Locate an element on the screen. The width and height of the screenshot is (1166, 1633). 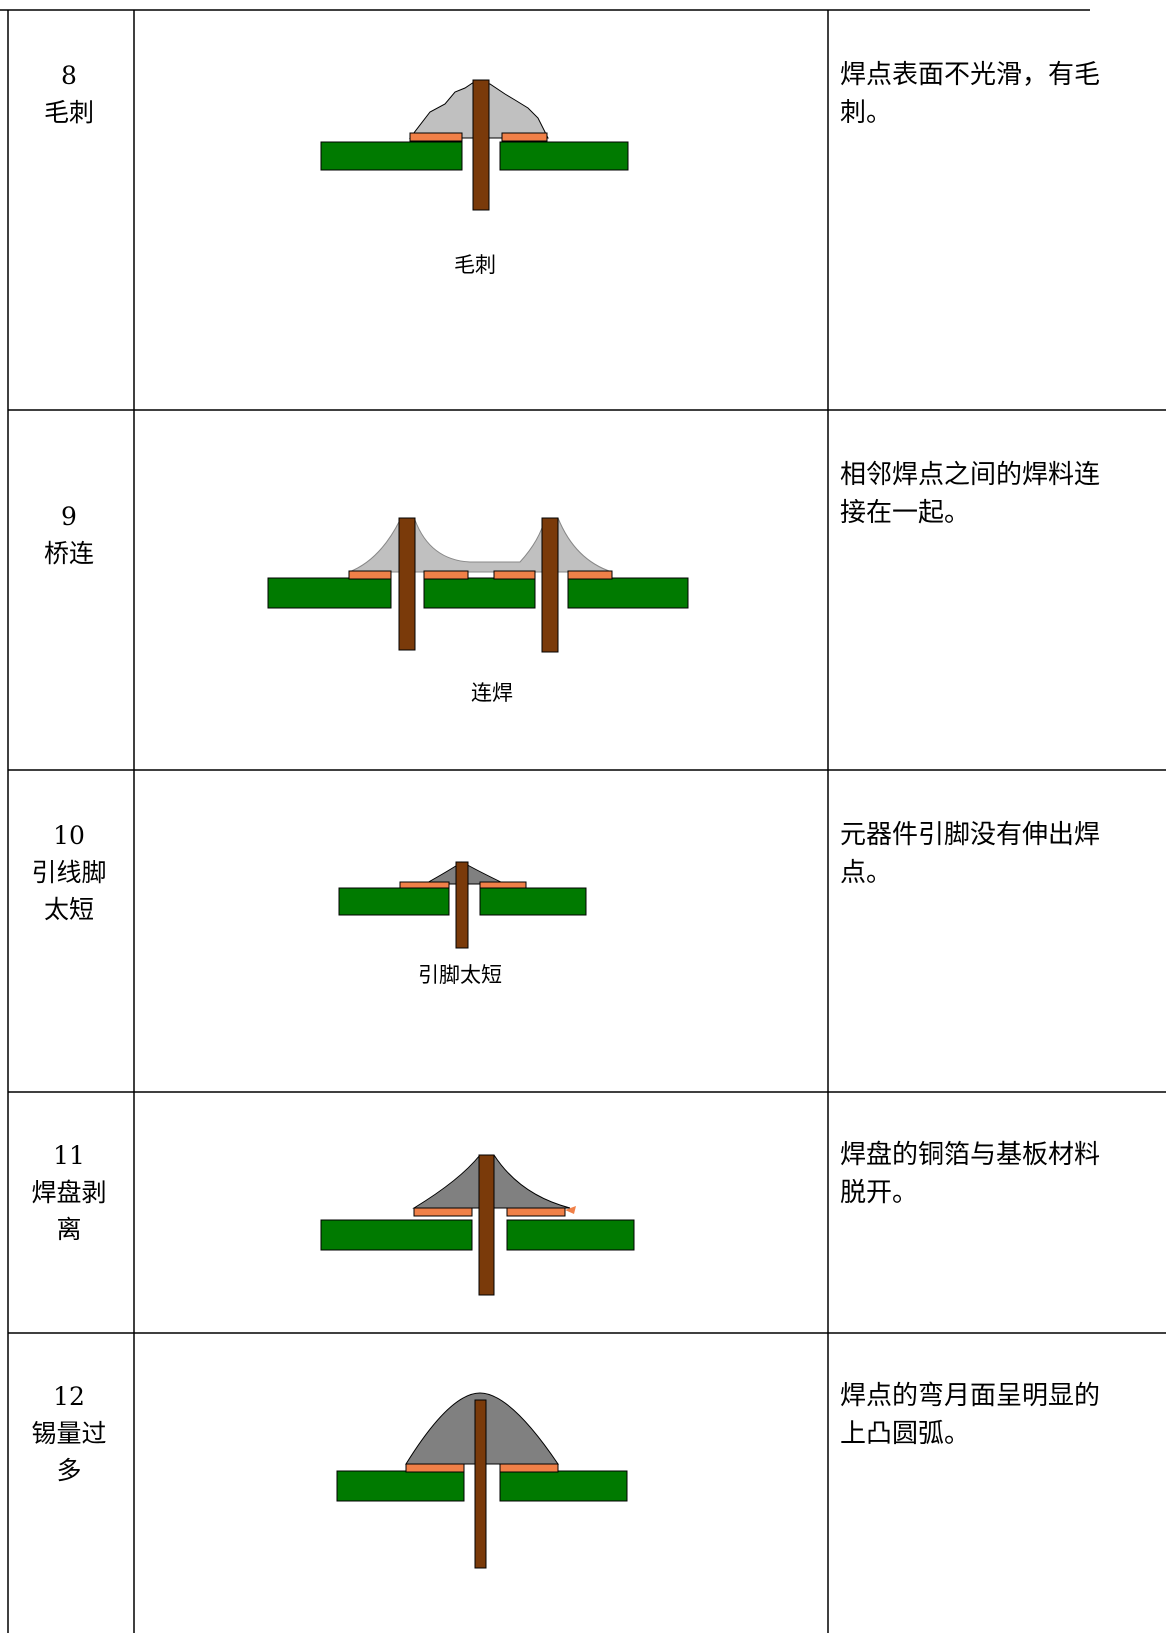
row-name: 焊盘剥离 is located at coordinates (69, 1211).